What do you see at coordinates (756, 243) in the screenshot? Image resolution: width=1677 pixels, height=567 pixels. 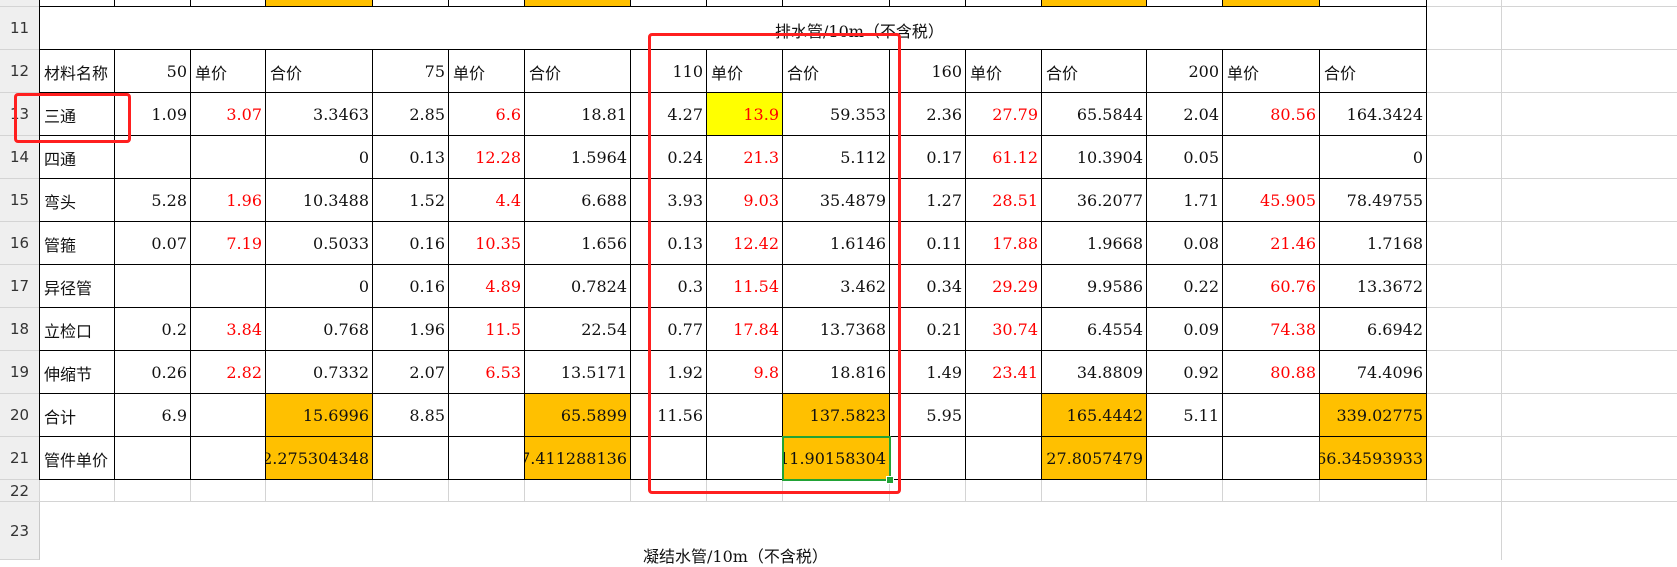 I see `cell-p110: 12.42` at bounding box center [756, 243].